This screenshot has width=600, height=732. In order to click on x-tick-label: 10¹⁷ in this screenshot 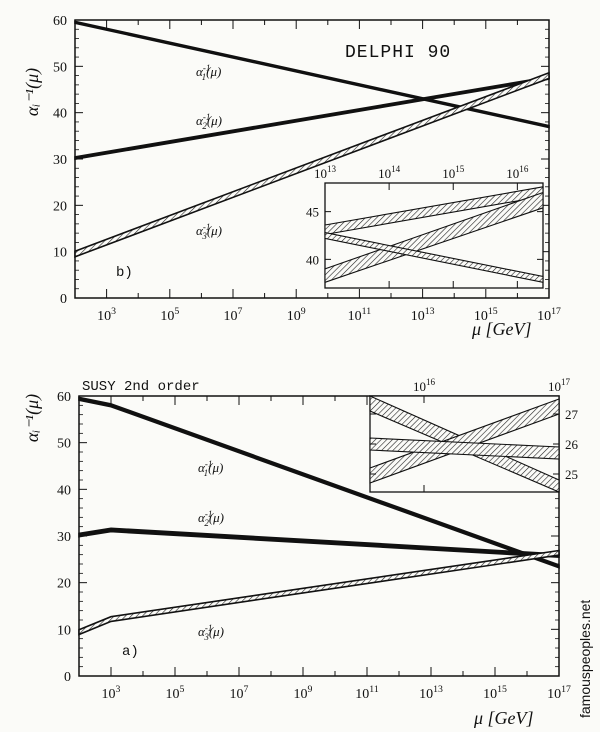, I will do `click(559, 693)`.